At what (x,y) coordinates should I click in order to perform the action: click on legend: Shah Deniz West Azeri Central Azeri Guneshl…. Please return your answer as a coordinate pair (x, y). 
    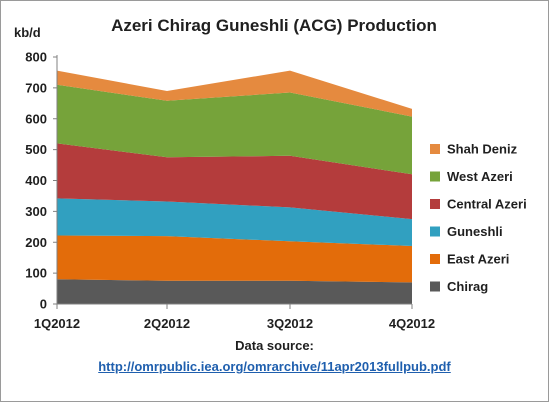
    Looking at the image, I should click on (478, 218).